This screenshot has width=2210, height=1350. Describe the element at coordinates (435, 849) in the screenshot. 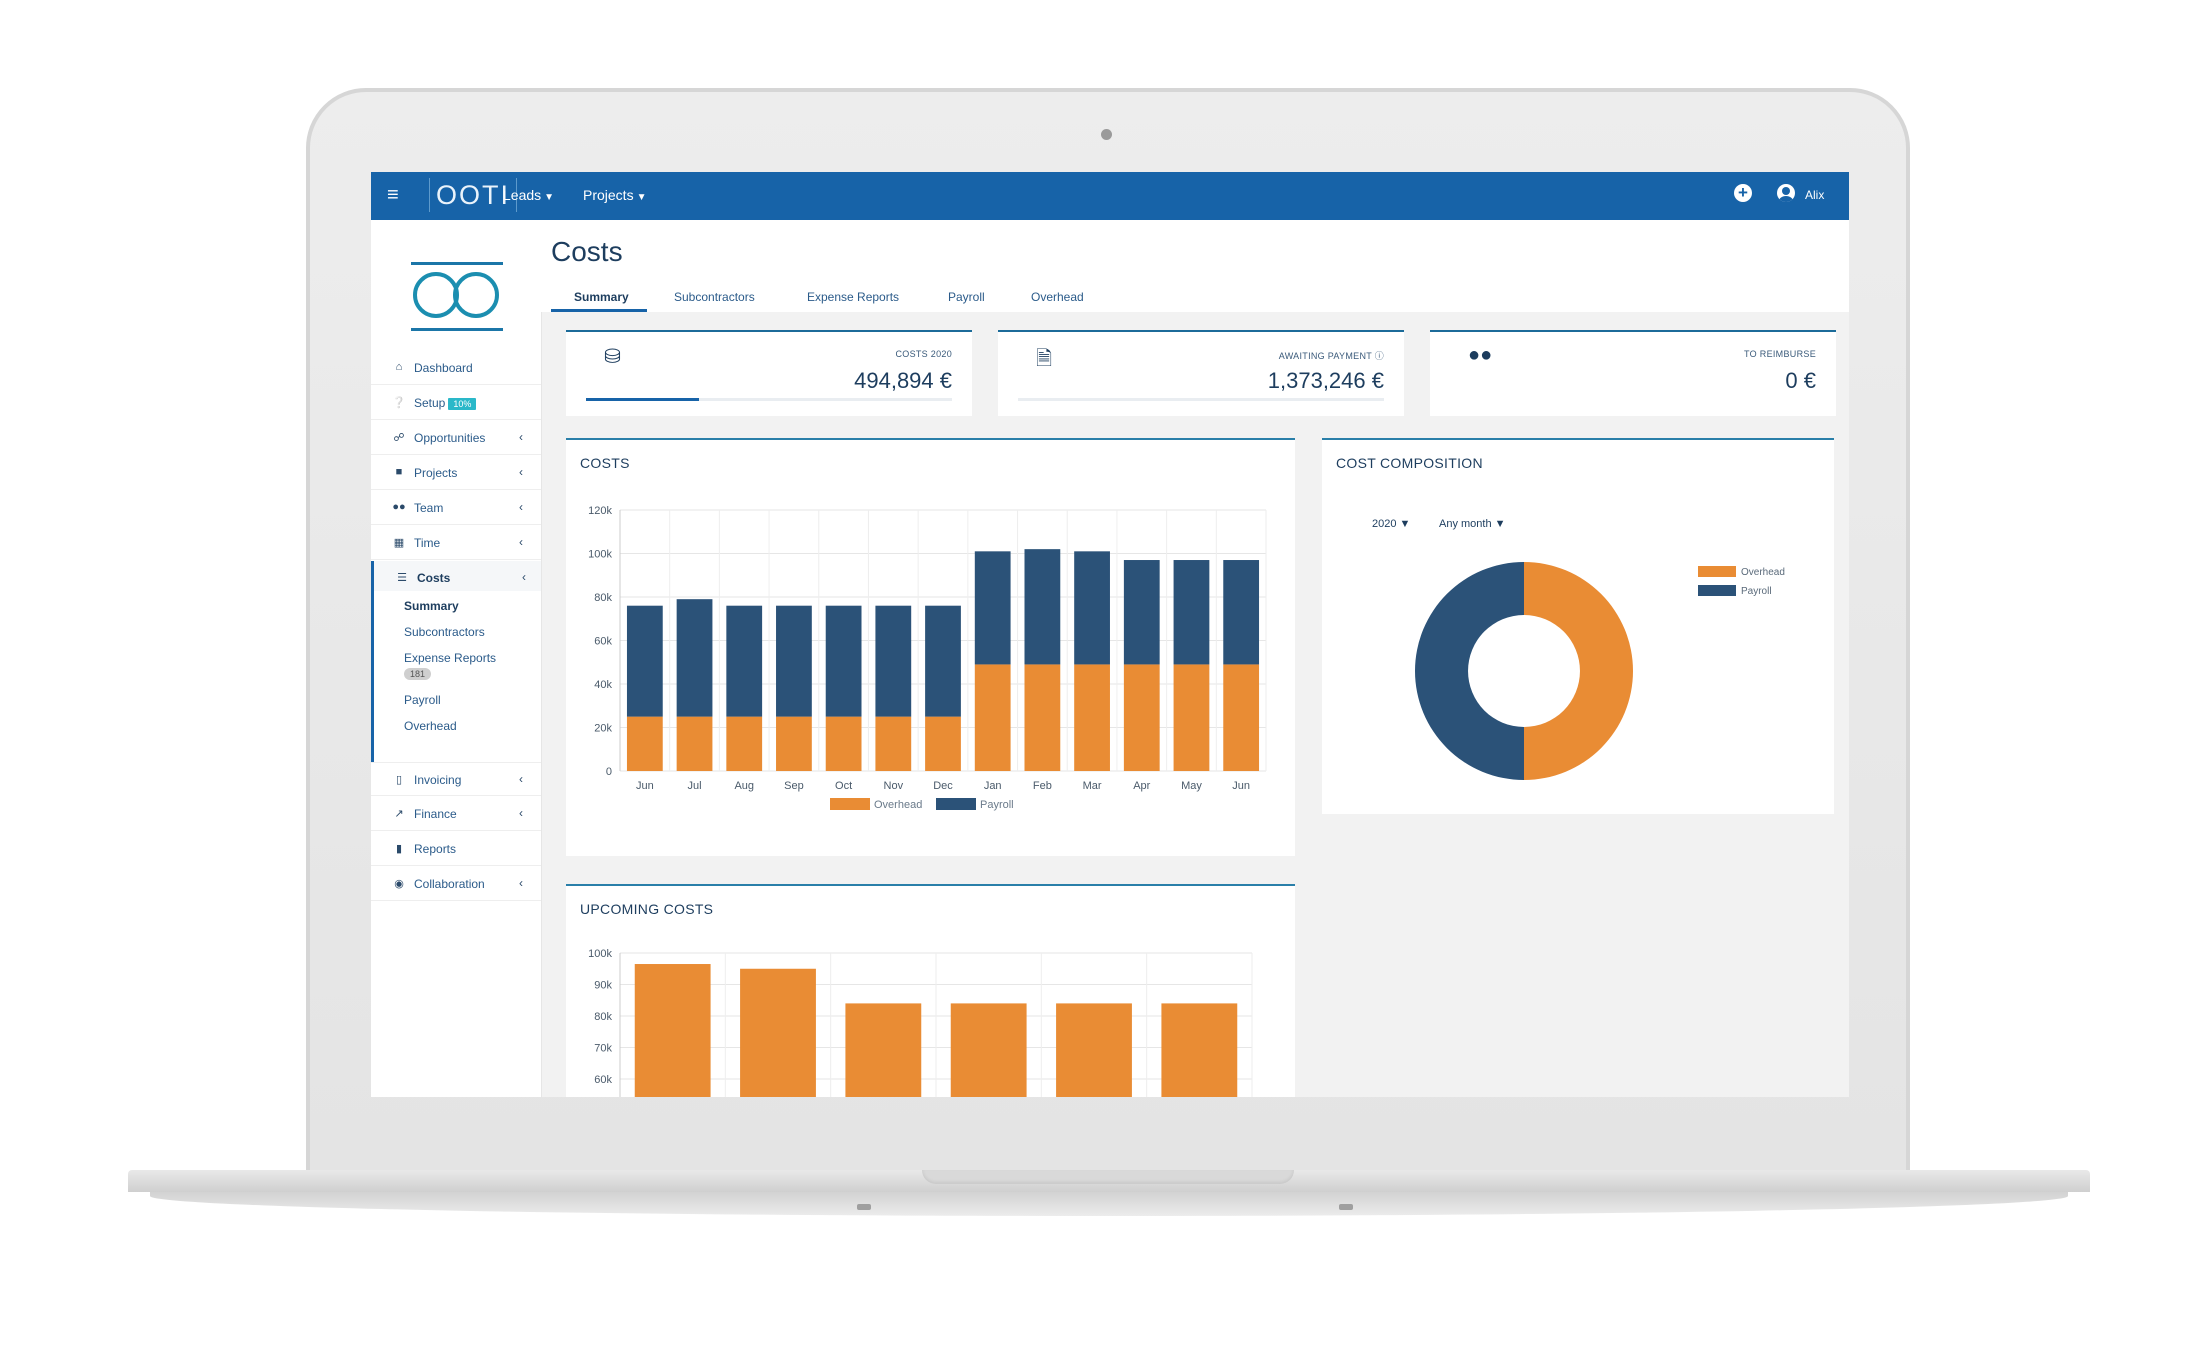

I see `sidebar-item-label: Reports` at that location.